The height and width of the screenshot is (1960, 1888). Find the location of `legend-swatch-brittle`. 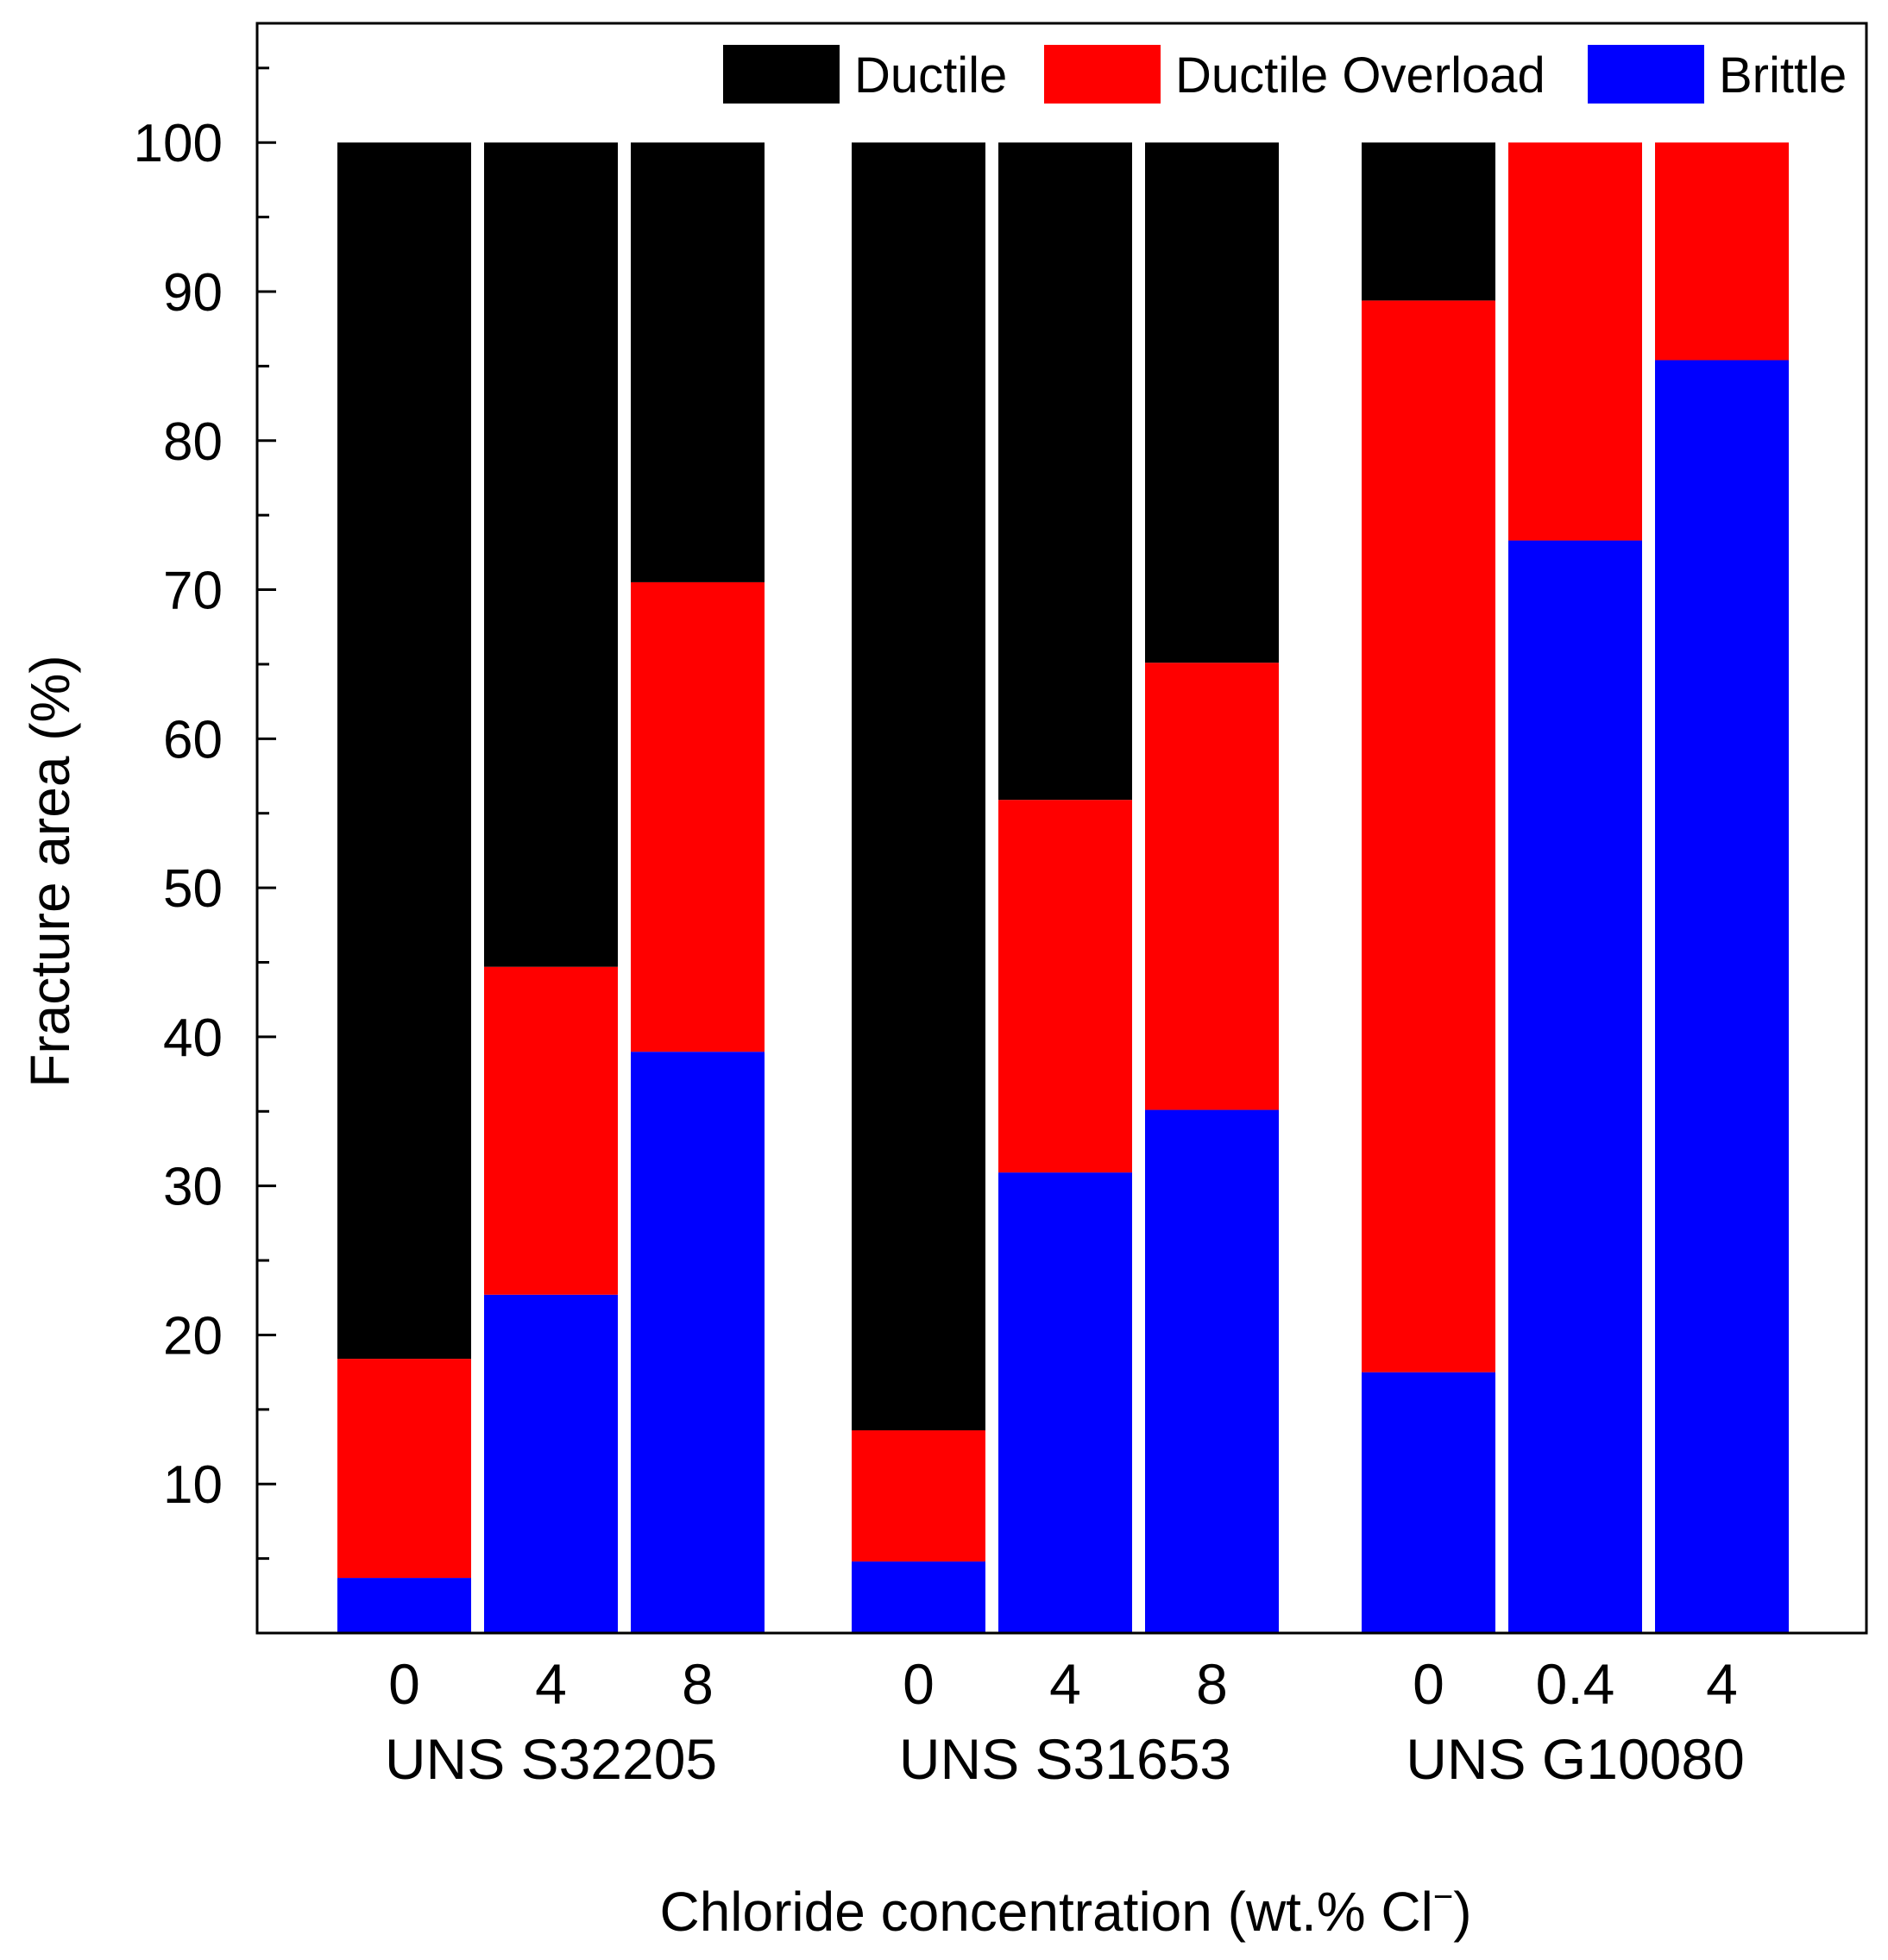

legend-swatch-brittle is located at coordinates (1646, 74).